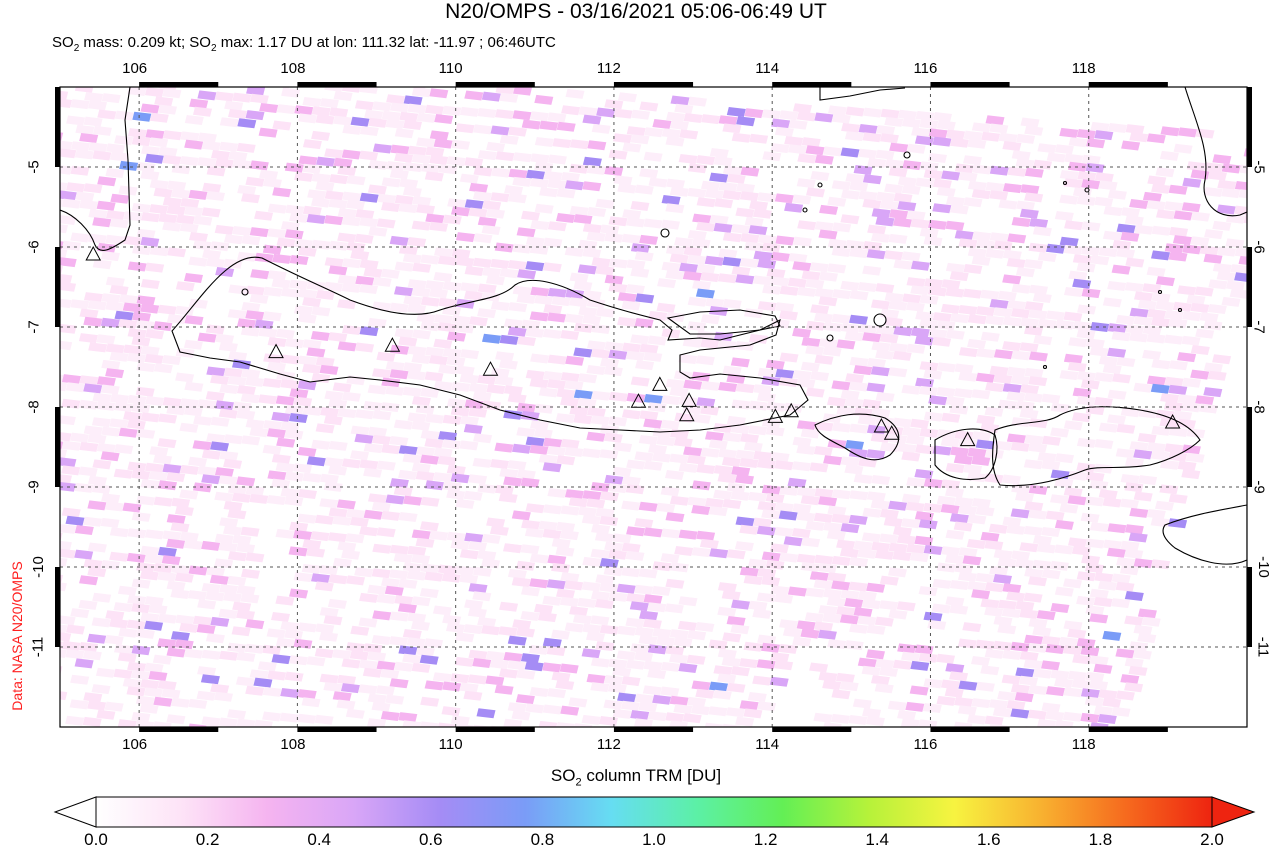  What do you see at coordinates (490, 344) in the screenshot?
I see `coastline-java` at bounding box center [490, 344].